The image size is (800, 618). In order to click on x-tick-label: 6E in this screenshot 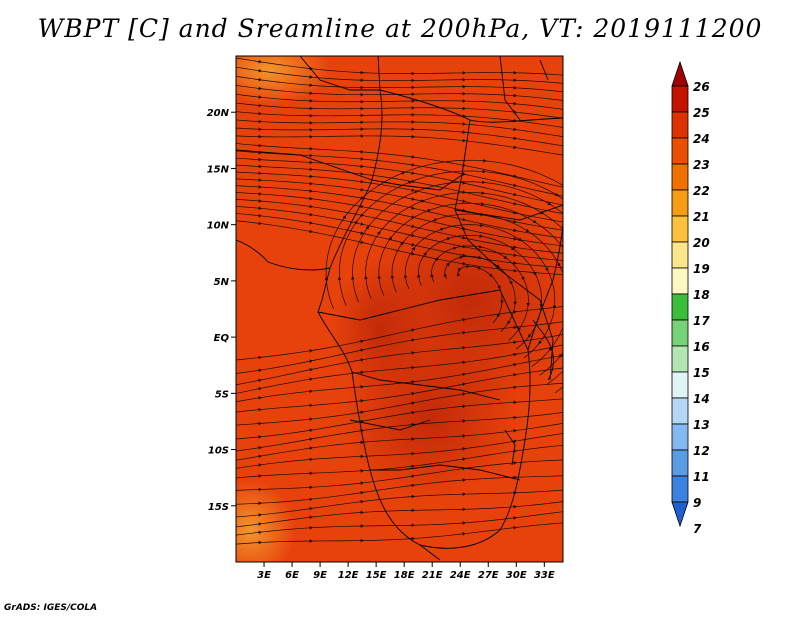, I will do `click(292, 575)`.